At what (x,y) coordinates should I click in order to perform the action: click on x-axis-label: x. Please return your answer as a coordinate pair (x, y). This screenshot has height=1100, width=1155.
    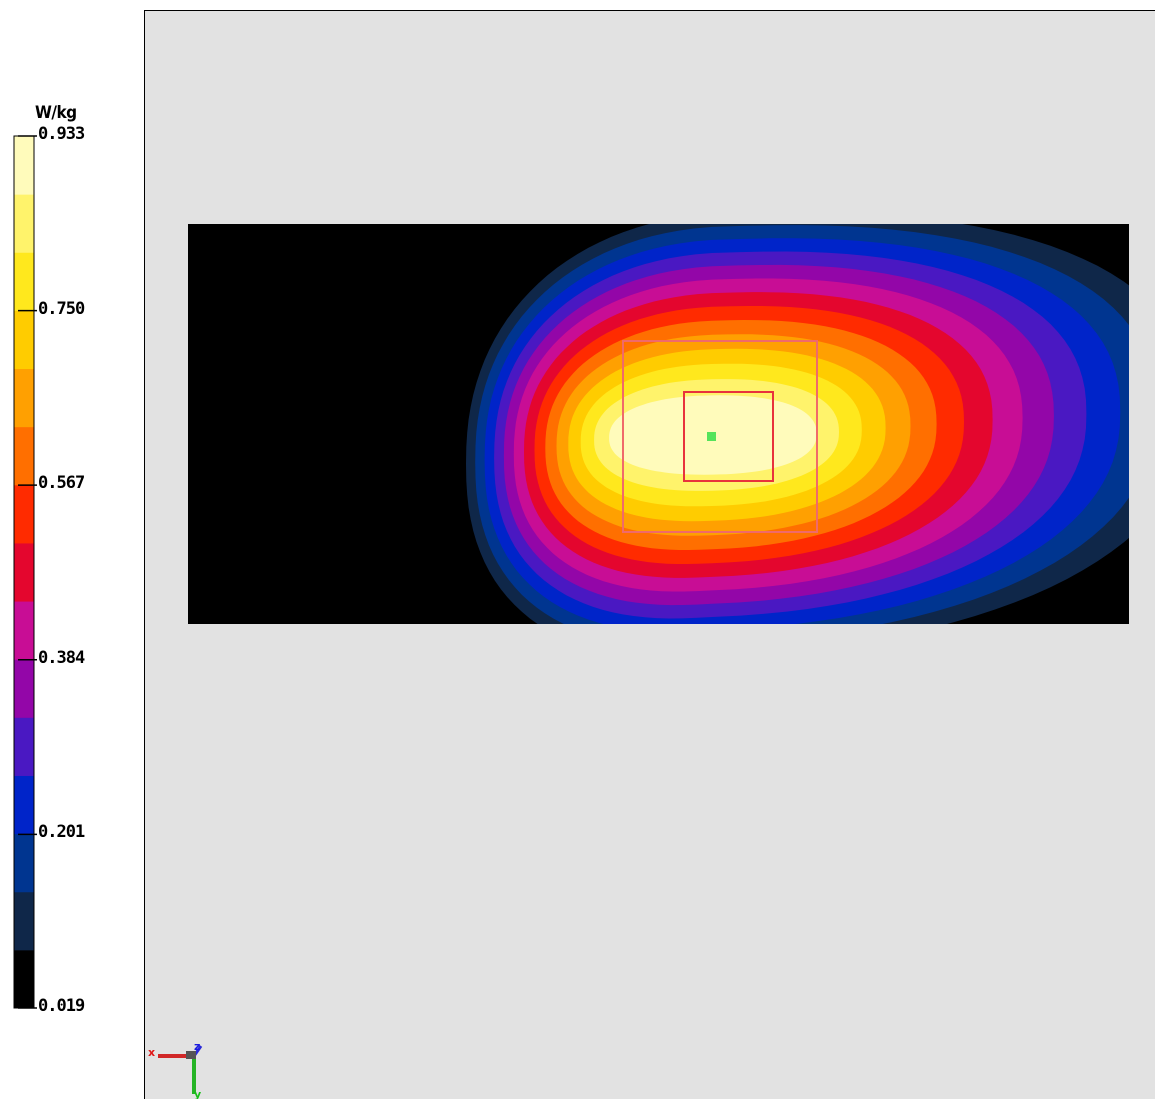
    Looking at the image, I should click on (151, 1052).